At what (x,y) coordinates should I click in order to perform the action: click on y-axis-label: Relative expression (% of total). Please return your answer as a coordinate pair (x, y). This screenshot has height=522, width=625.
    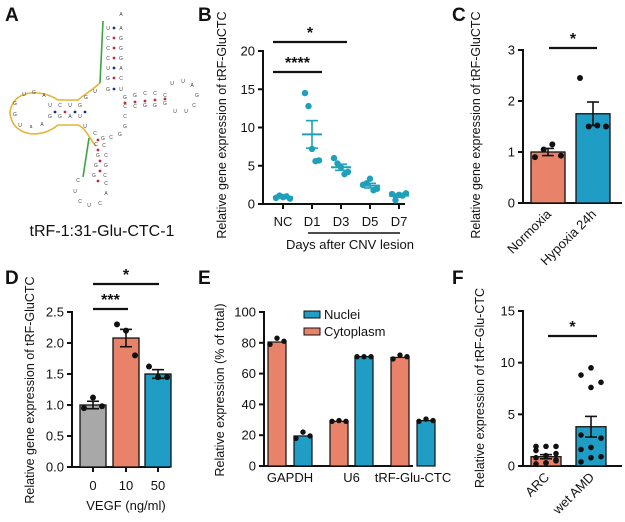
    Looking at the image, I should click on (220, 390).